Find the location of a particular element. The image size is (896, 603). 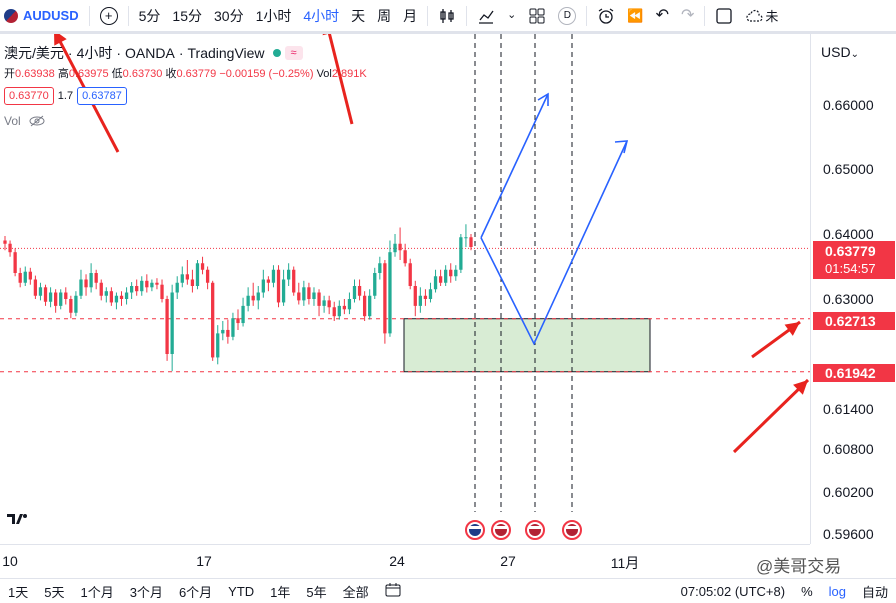

range-3m: 3个月 is located at coordinates (146, 592).